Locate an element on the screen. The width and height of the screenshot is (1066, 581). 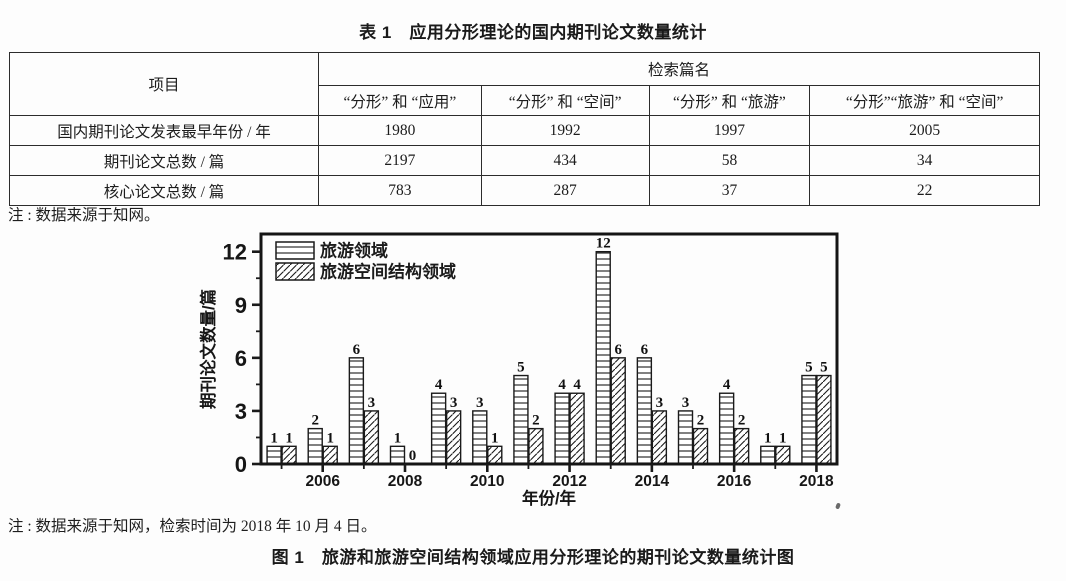
bar-spatial-2005 is located at coordinates (289, 455).